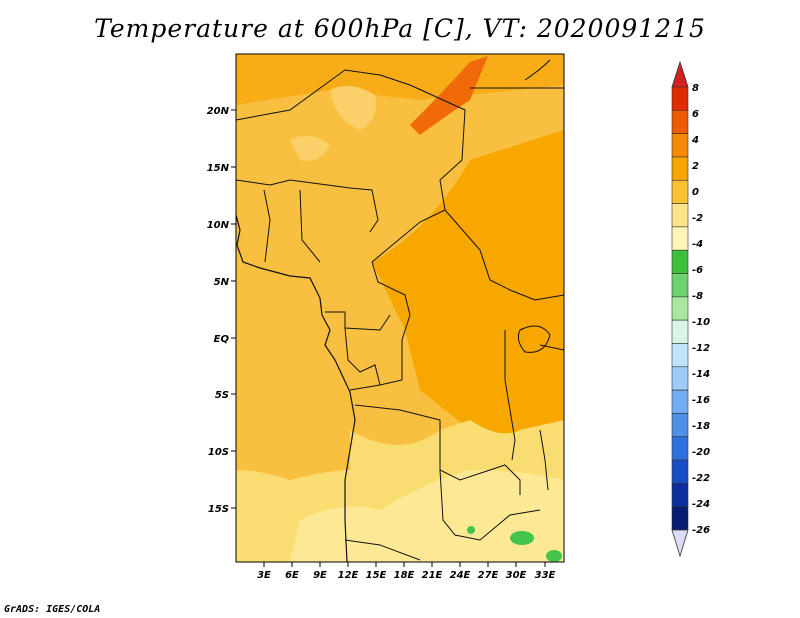 The image size is (800, 618). What do you see at coordinates (296, 388) in the screenshot?
I see `coastline` at bounding box center [296, 388].